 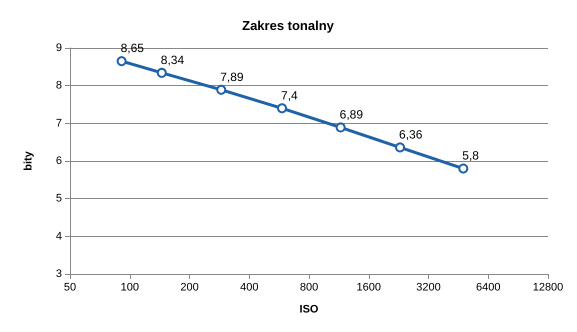 What do you see at coordinates (70, 288) in the screenshot?
I see `x-tick-label: 50` at bounding box center [70, 288].